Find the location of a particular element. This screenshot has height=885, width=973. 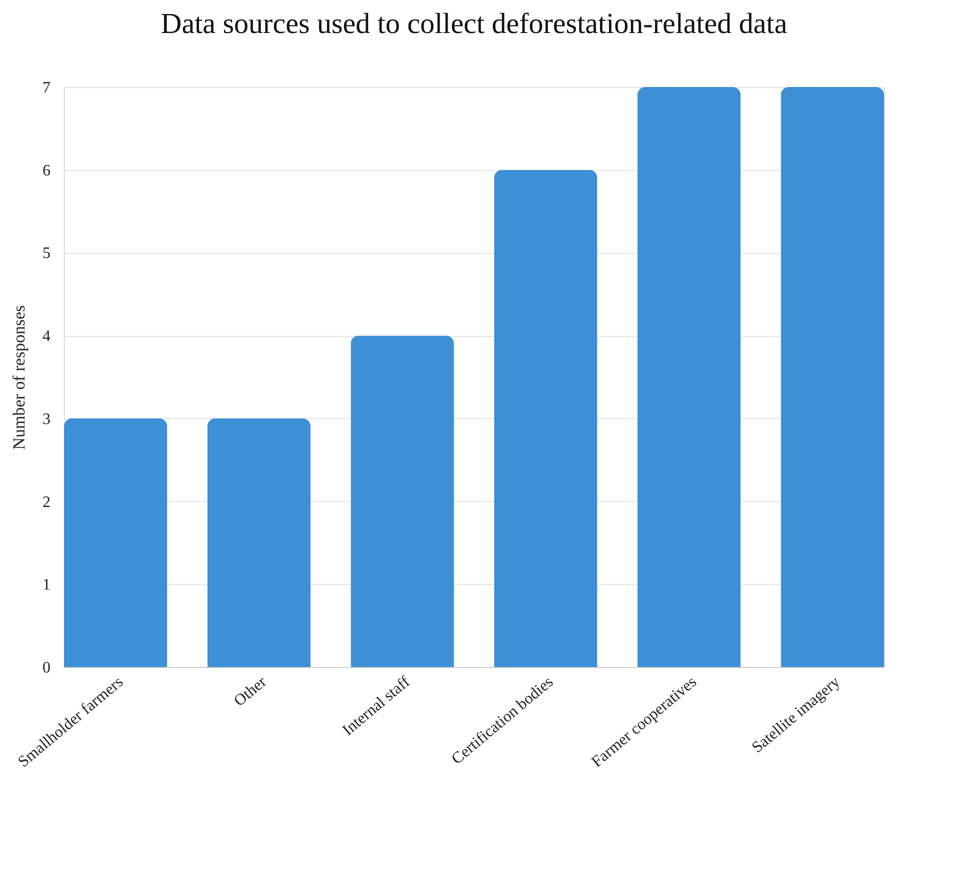

chart-title: Data sources used to collect deforestation-related data is located at coordinates (474, 24).